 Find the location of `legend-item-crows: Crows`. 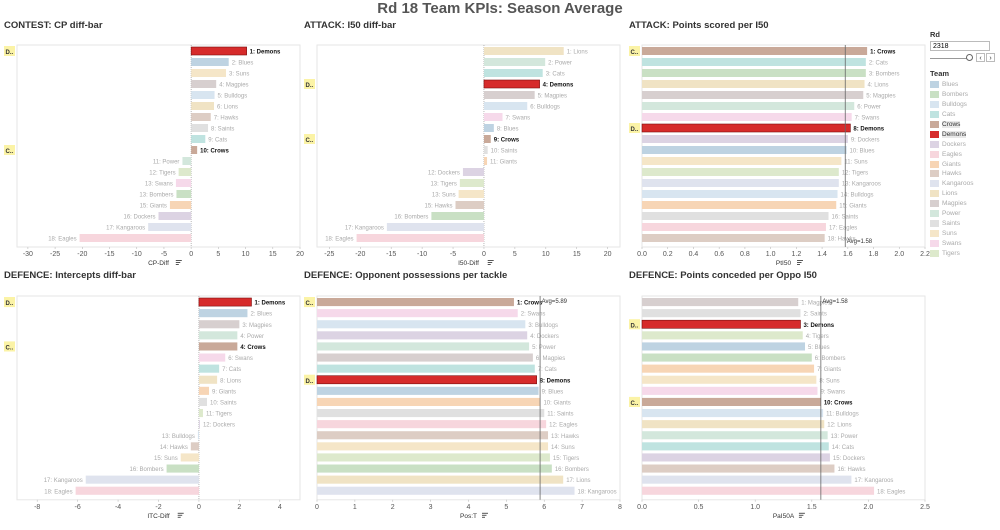

legend-item-crows: Crows is located at coordinates (965, 125).